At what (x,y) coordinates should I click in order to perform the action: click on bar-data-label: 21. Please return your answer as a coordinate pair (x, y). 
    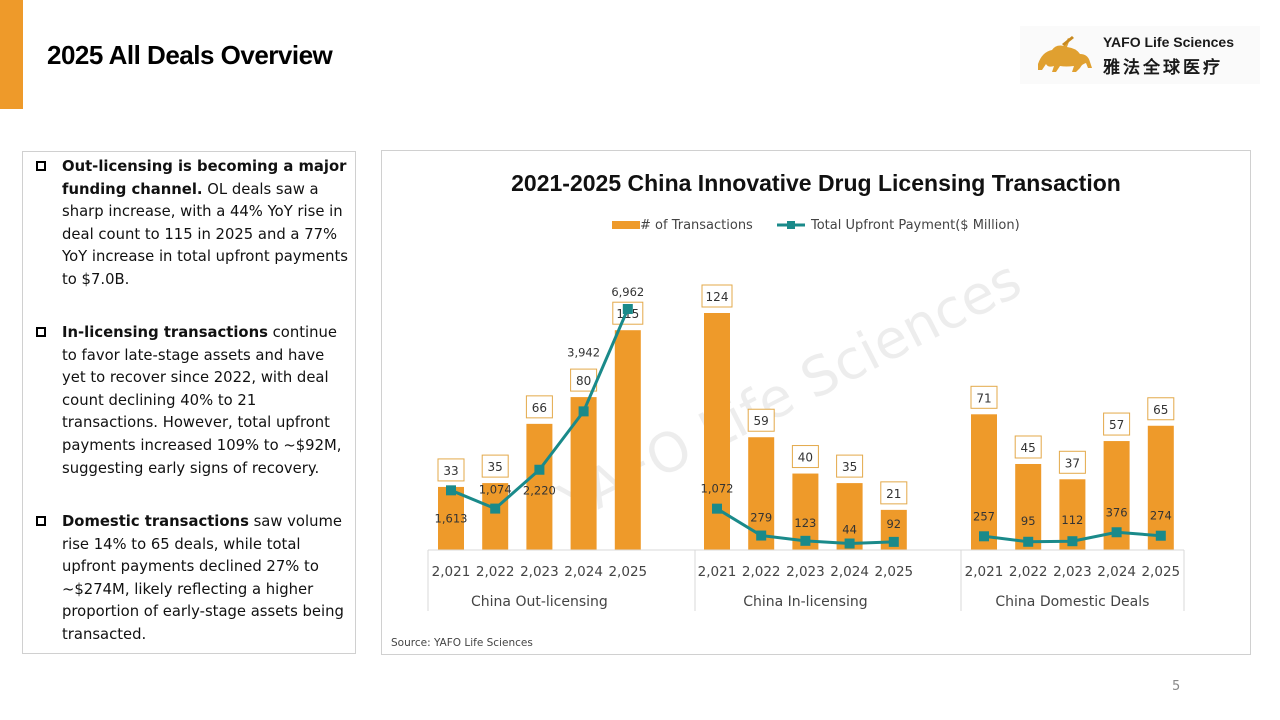
    Looking at the image, I should click on (893, 494).